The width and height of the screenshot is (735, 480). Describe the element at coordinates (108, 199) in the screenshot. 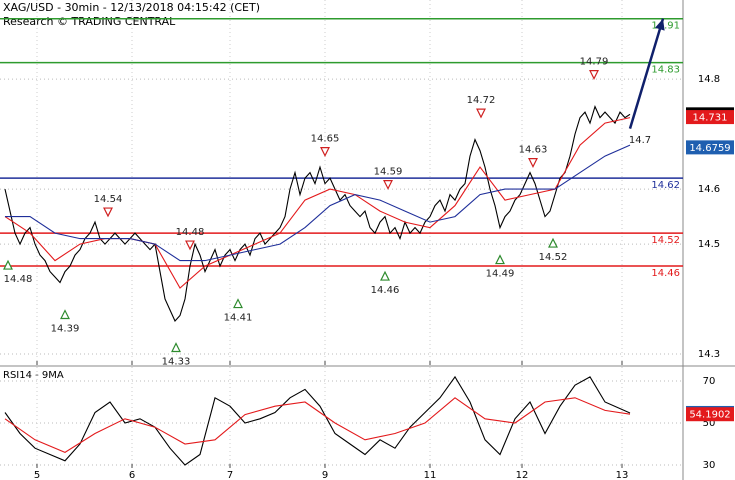

I see `marker-label: 14.54` at that location.